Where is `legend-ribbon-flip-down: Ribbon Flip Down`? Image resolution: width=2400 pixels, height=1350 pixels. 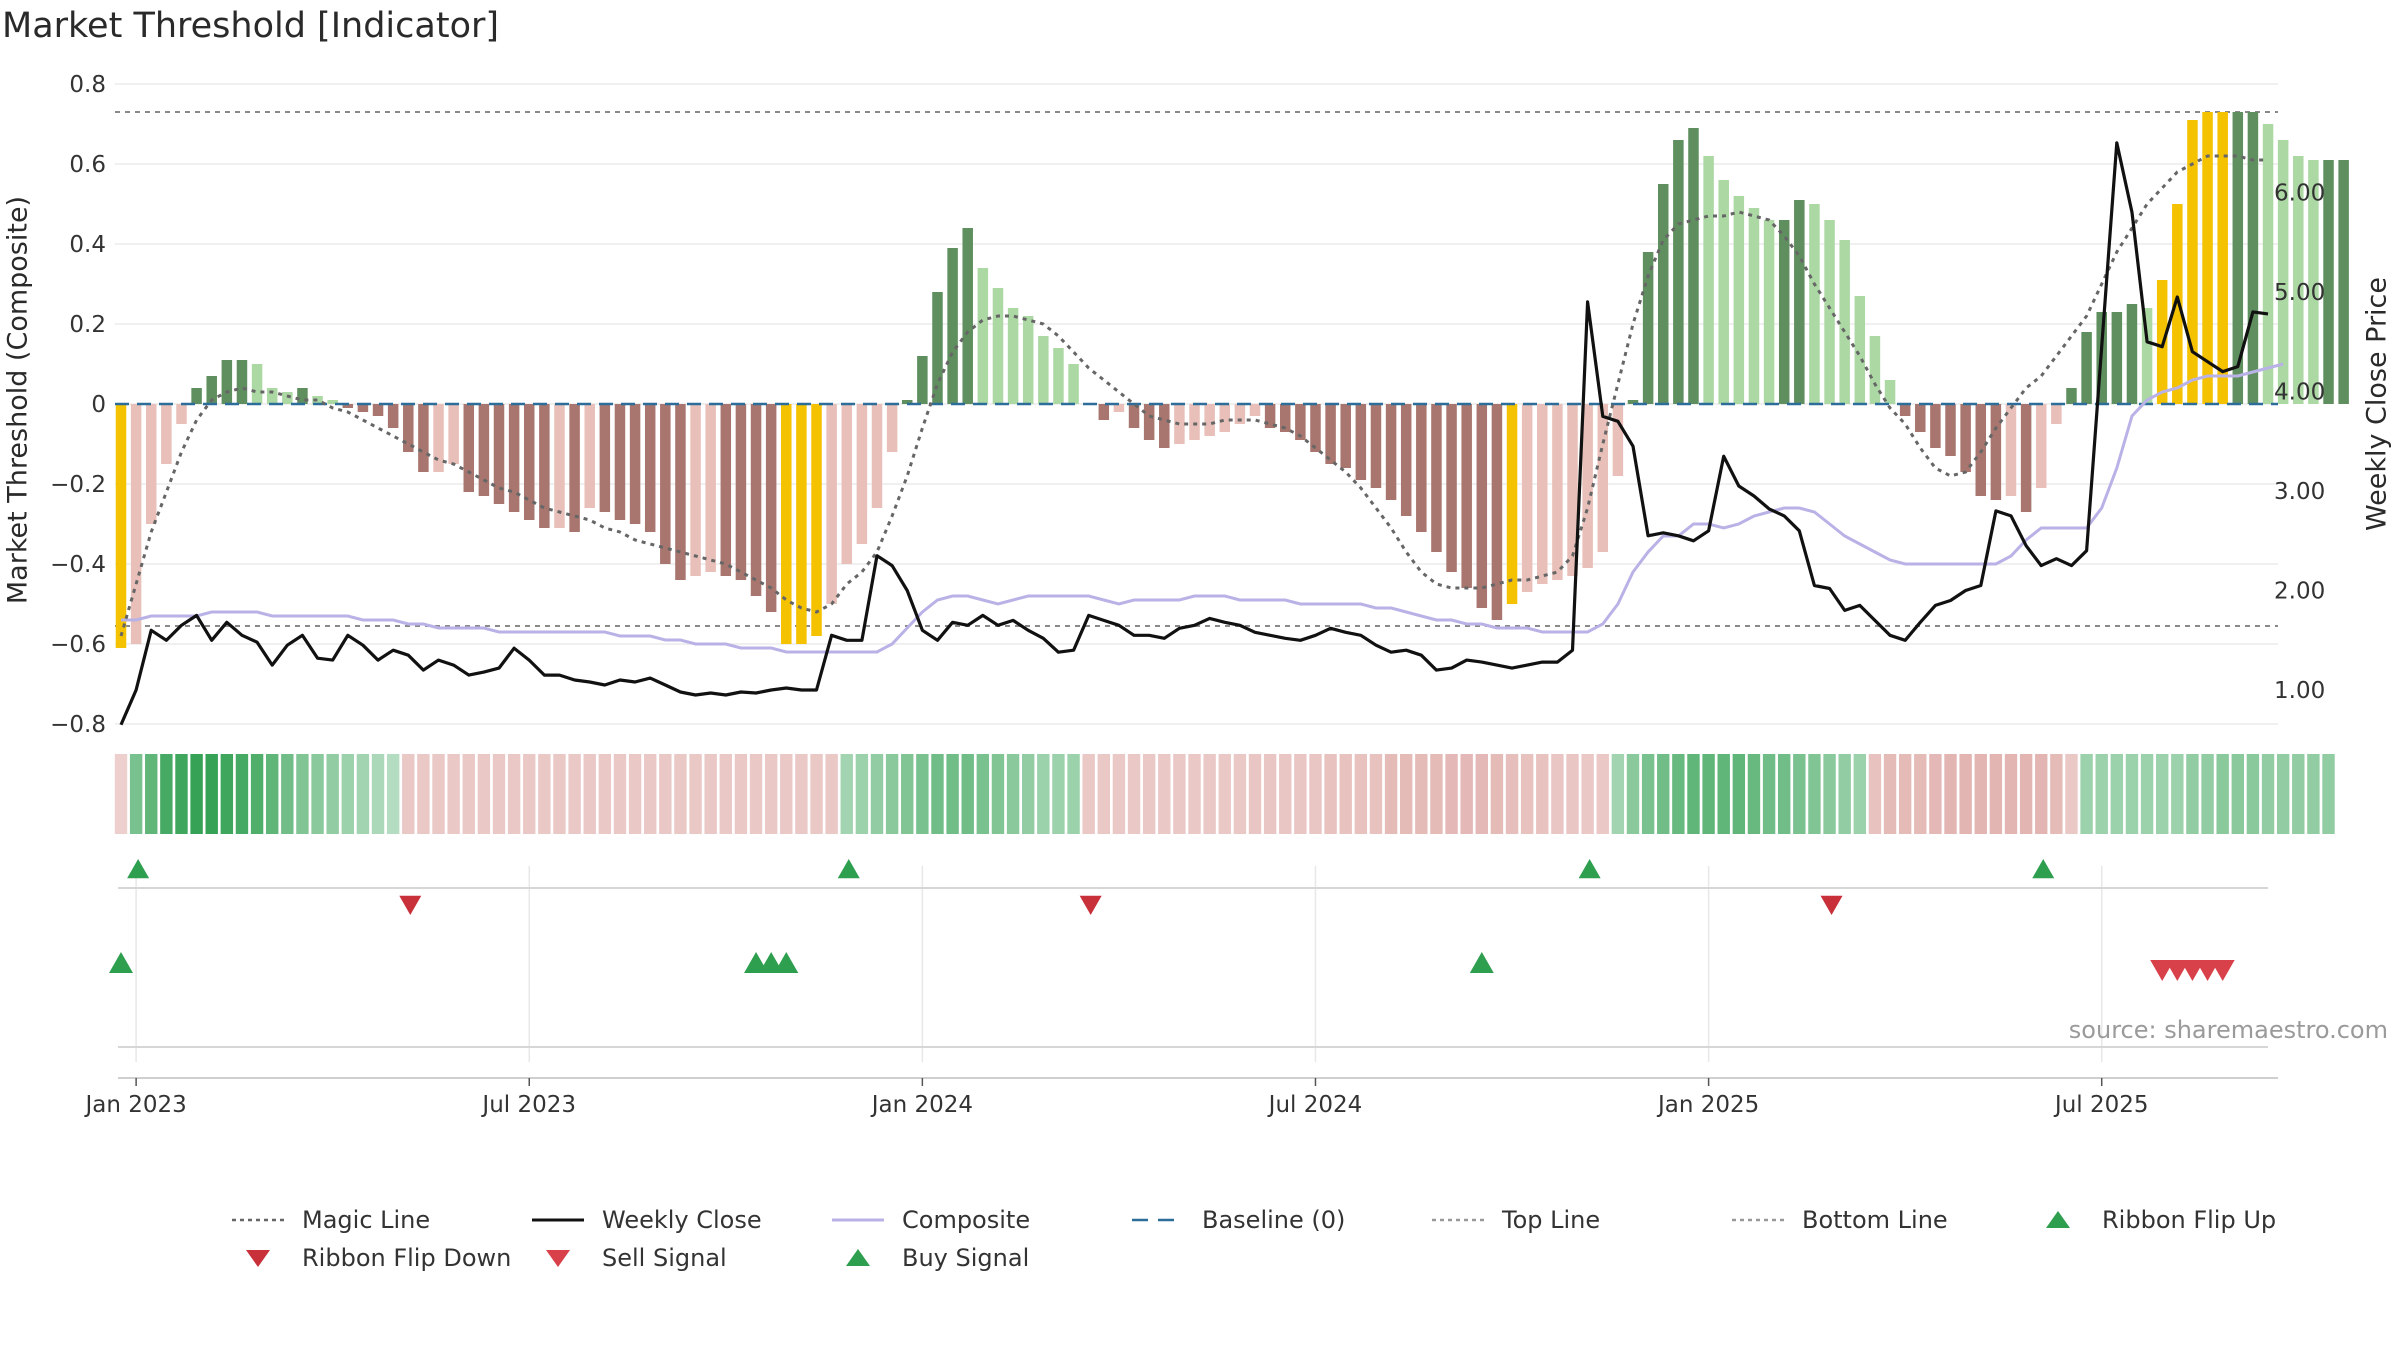 legend-ribbon-flip-down: Ribbon Flip Down is located at coordinates (369, 1258).